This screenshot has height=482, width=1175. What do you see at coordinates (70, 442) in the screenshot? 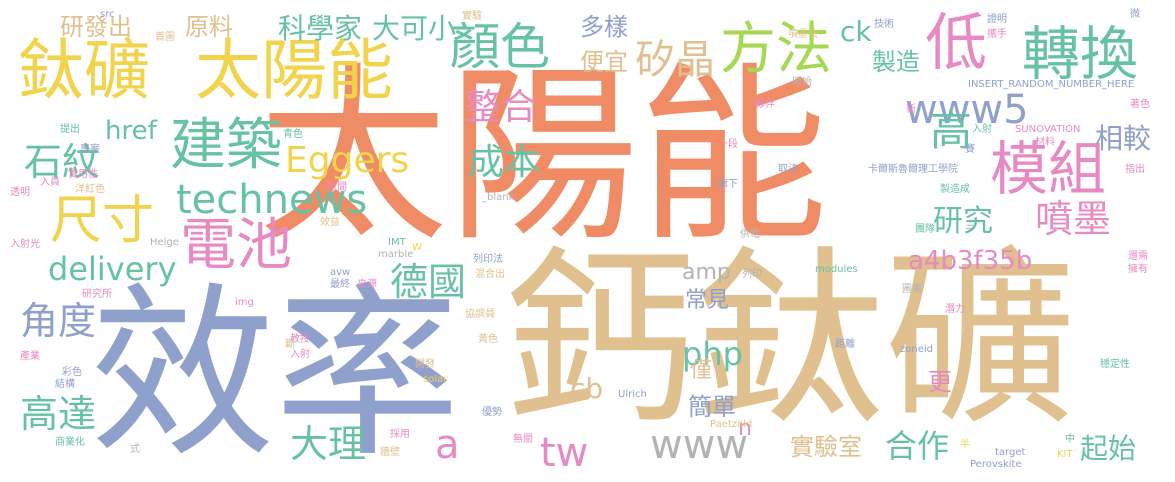
I see `word-shangyehua: 商業化` at bounding box center [70, 442].